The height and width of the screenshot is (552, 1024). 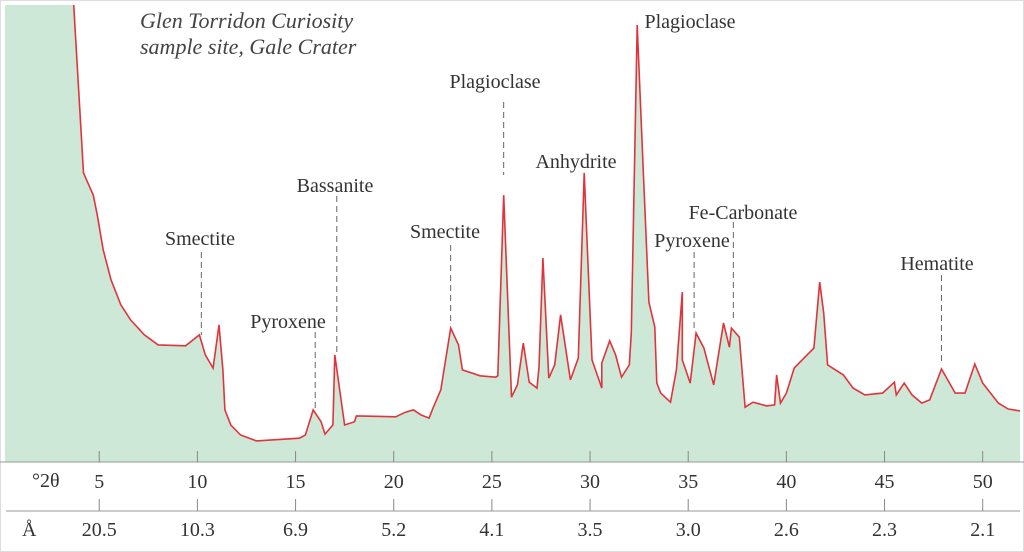 What do you see at coordinates (394, 482) in the screenshot?
I see `x-tick-label: 20` at bounding box center [394, 482].